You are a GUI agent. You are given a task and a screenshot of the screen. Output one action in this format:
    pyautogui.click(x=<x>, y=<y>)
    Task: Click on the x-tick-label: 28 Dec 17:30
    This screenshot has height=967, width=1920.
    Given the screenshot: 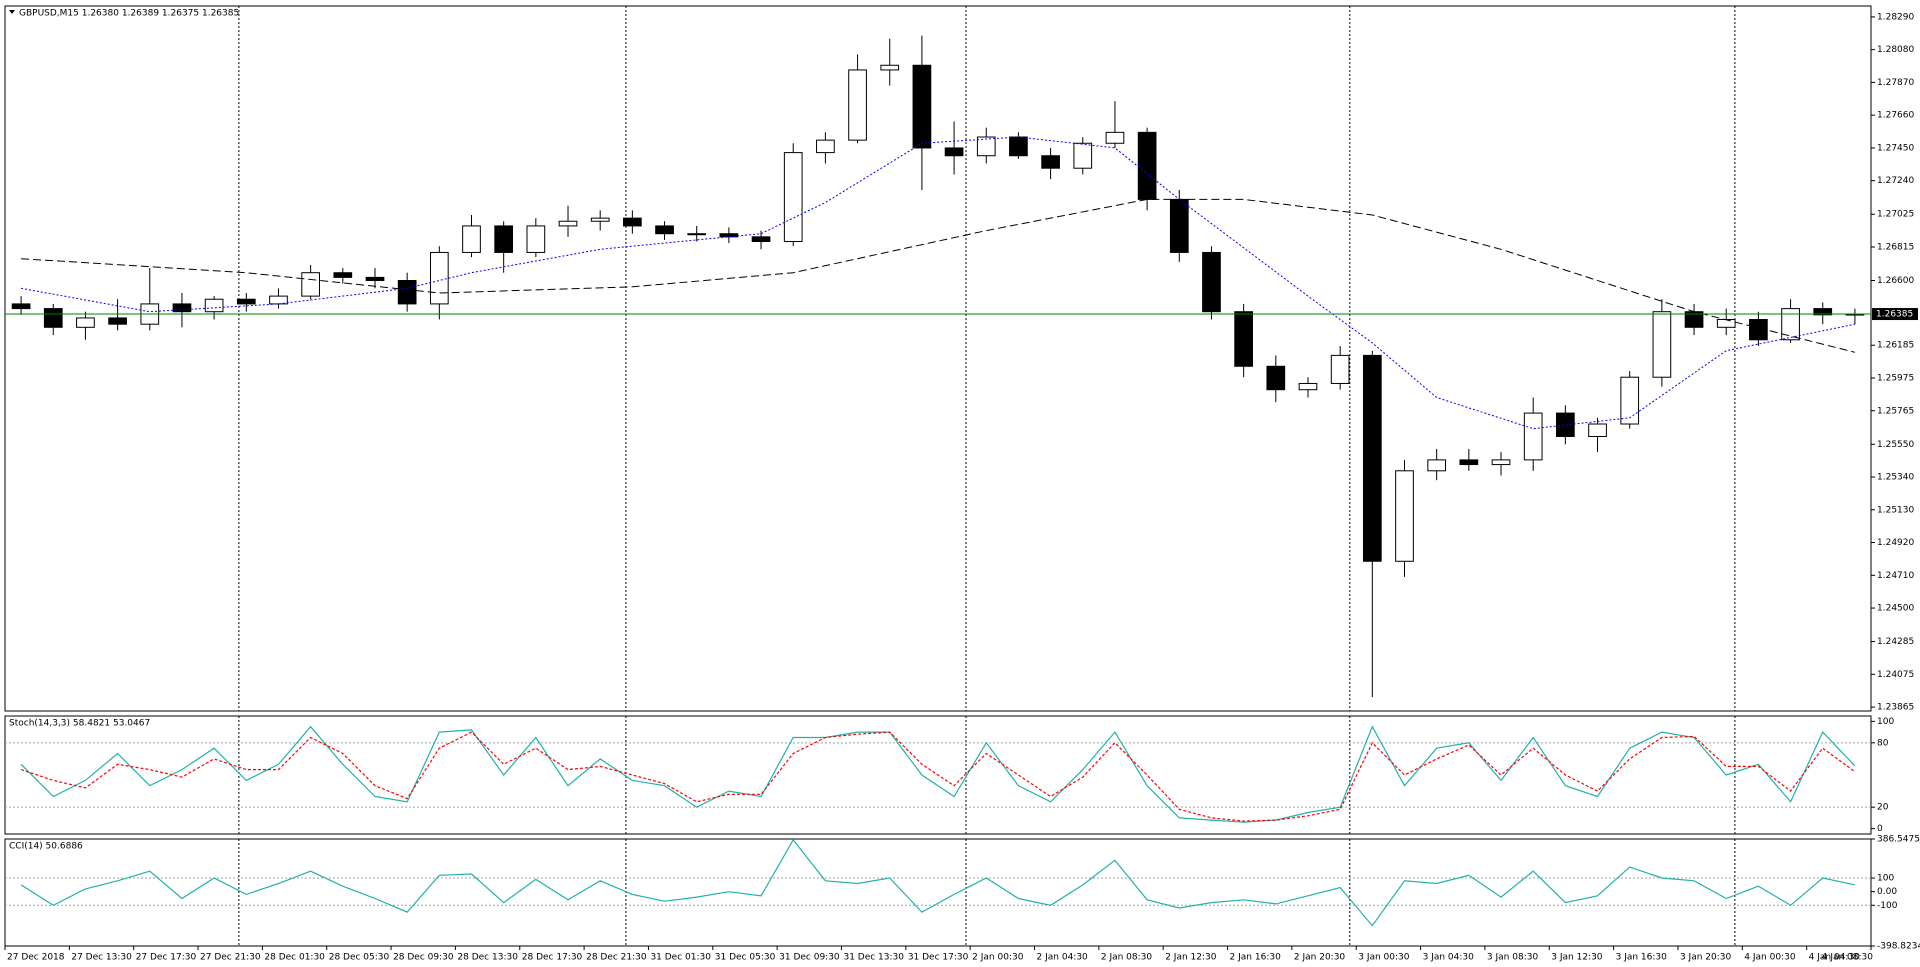 What is the action you would take?
    pyautogui.click(x=552, y=958)
    